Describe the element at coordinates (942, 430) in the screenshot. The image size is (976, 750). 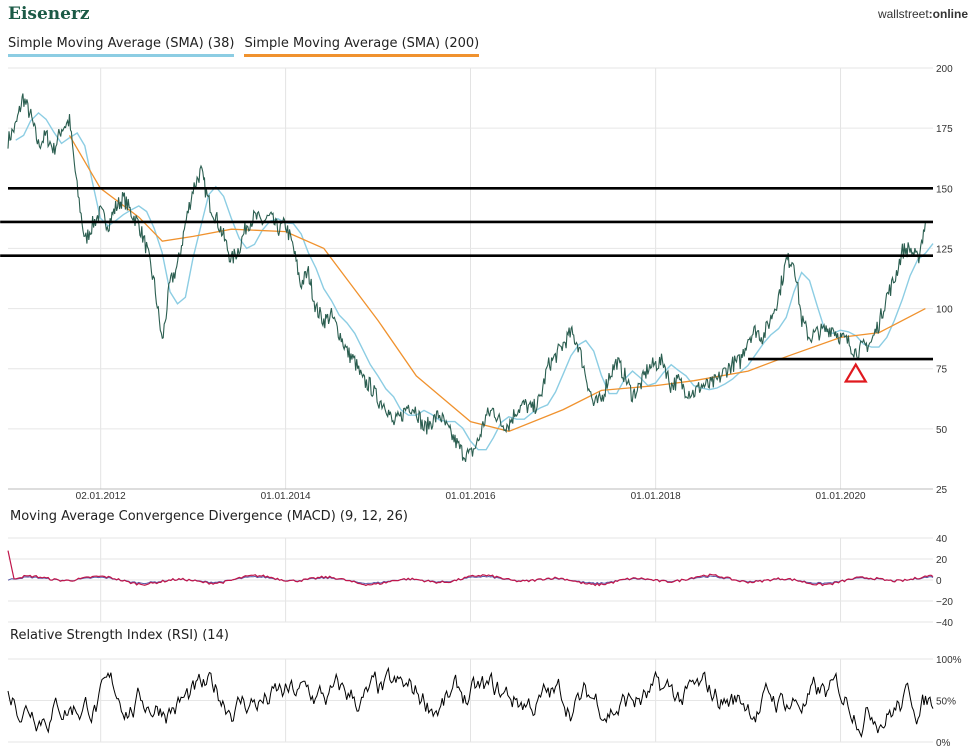
I see `y-tick-label: 50` at that location.